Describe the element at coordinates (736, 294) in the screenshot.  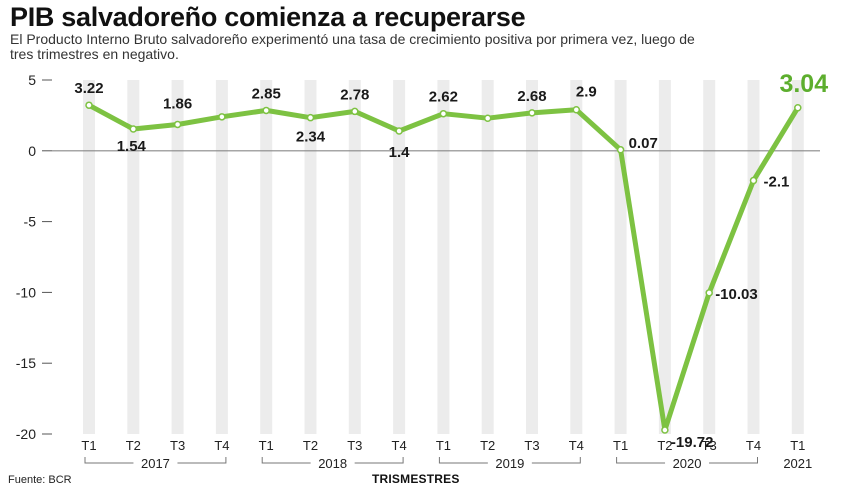
I see `data-label: -10.03` at that location.